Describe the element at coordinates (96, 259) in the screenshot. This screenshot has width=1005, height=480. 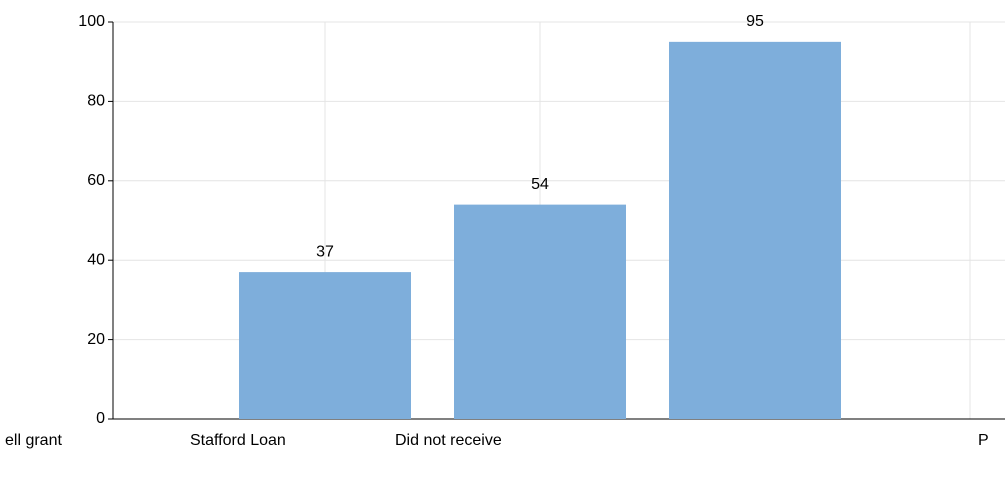
I see `y-tick-label: 40` at that location.